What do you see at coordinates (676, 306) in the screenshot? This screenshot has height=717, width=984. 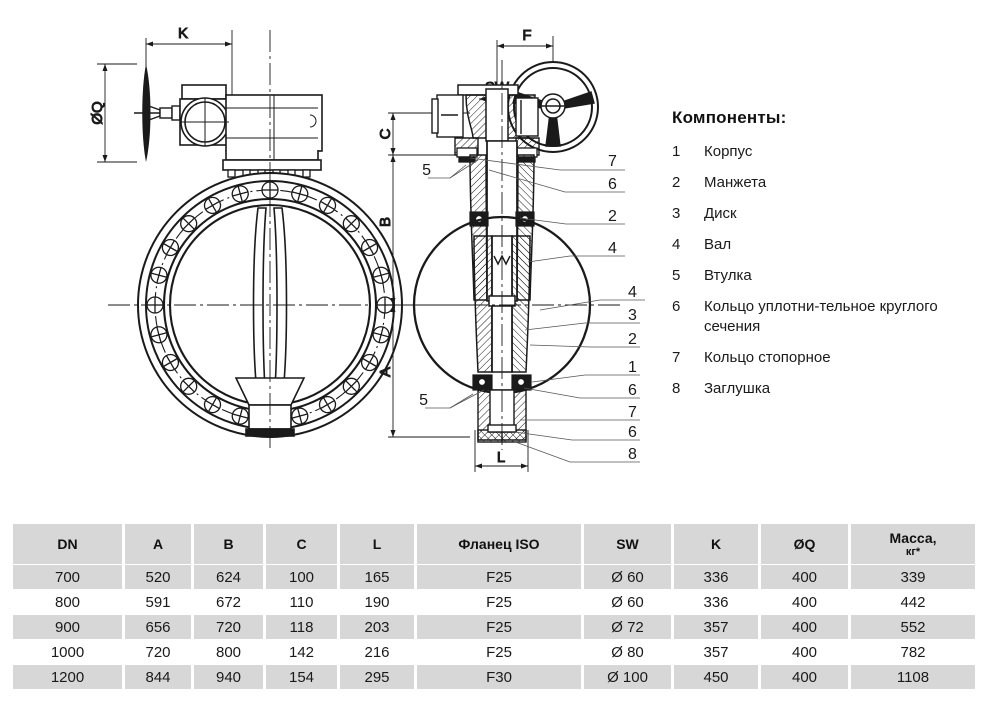 I see `component-number: 6` at bounding box center [676, 306].